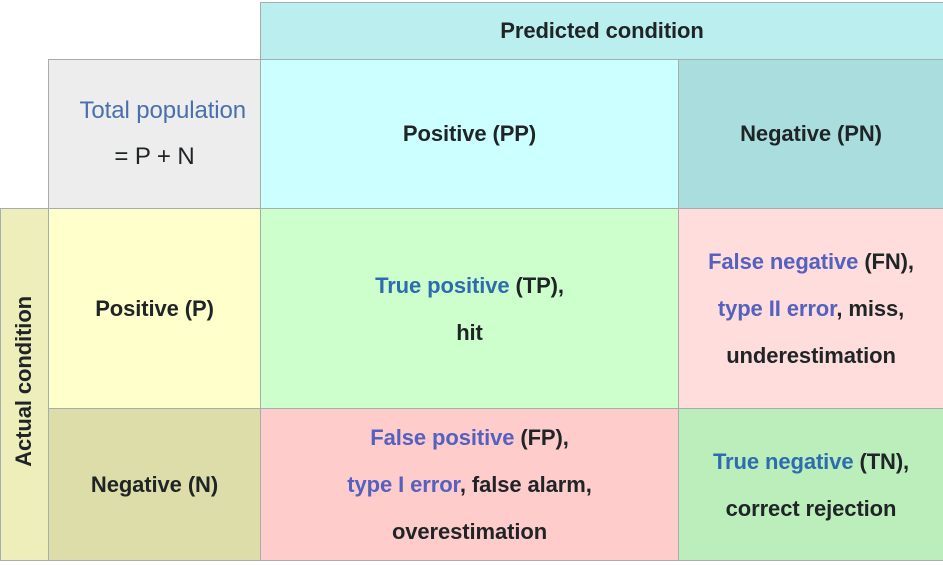 The width and height of the screenshot is (943, 565). I want to click on empty-left-gutter, so click(24, 134).